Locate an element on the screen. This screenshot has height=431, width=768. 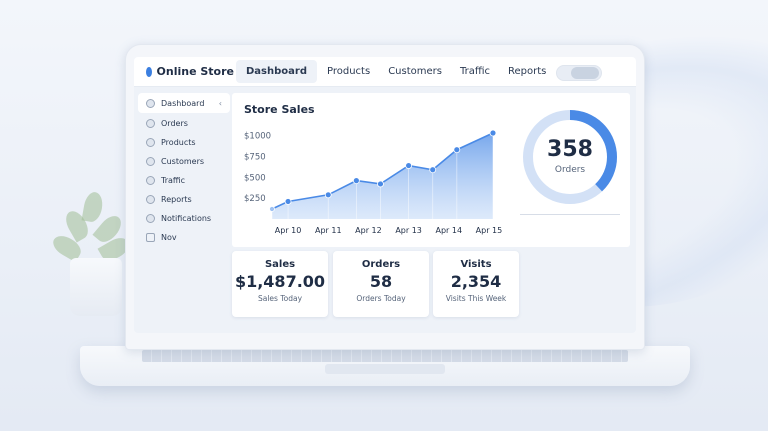
x-tick-label: Apr 15 is located at coordinates (489, 230).